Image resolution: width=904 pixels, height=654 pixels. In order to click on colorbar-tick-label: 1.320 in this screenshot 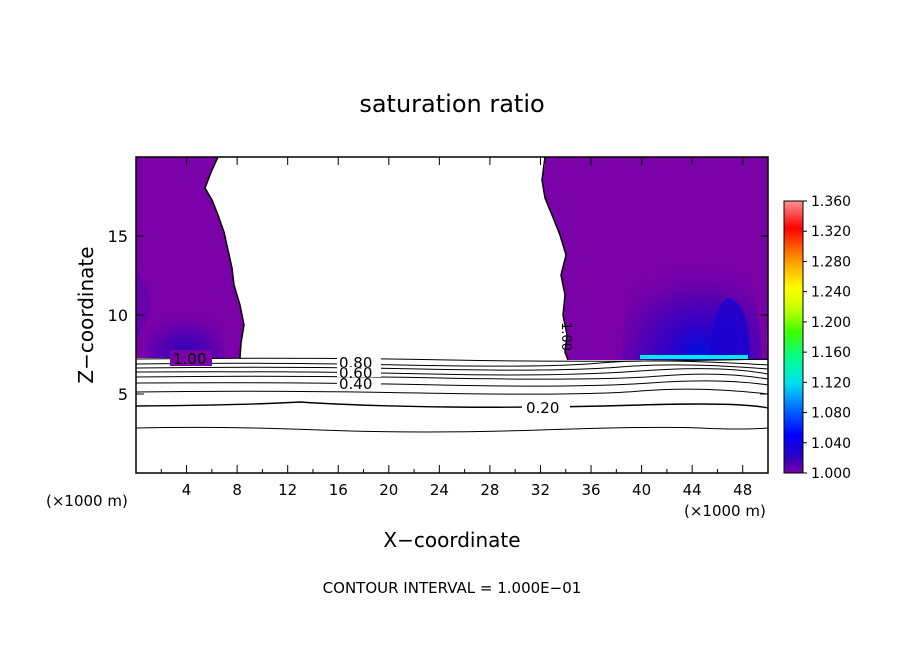, I will do `click(831, 232)`.